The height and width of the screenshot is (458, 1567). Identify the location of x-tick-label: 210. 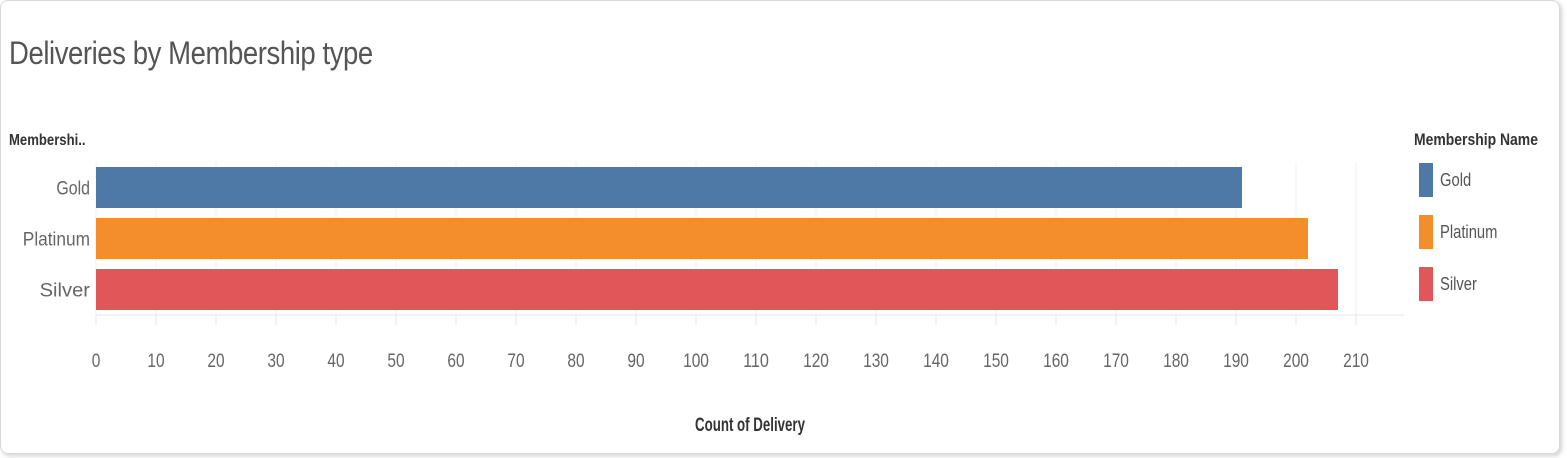
(1356, 361).